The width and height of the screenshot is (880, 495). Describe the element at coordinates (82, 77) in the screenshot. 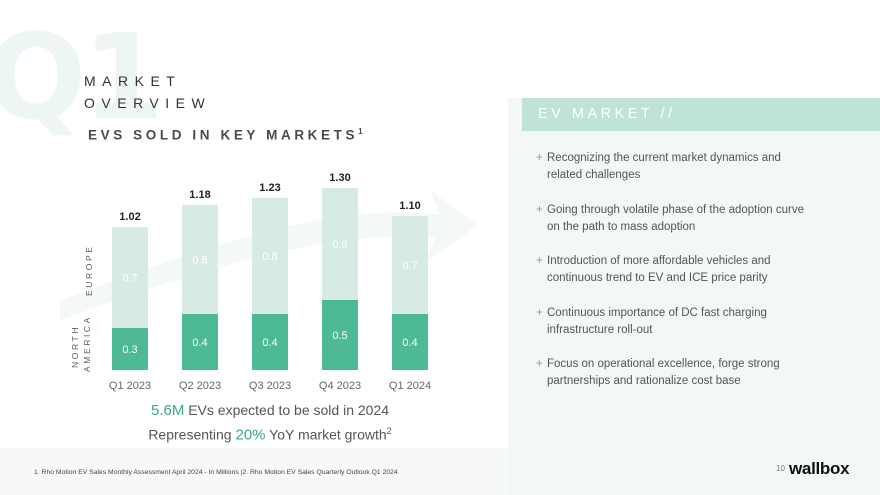

I see `q1-watermark: Q1` at that location.